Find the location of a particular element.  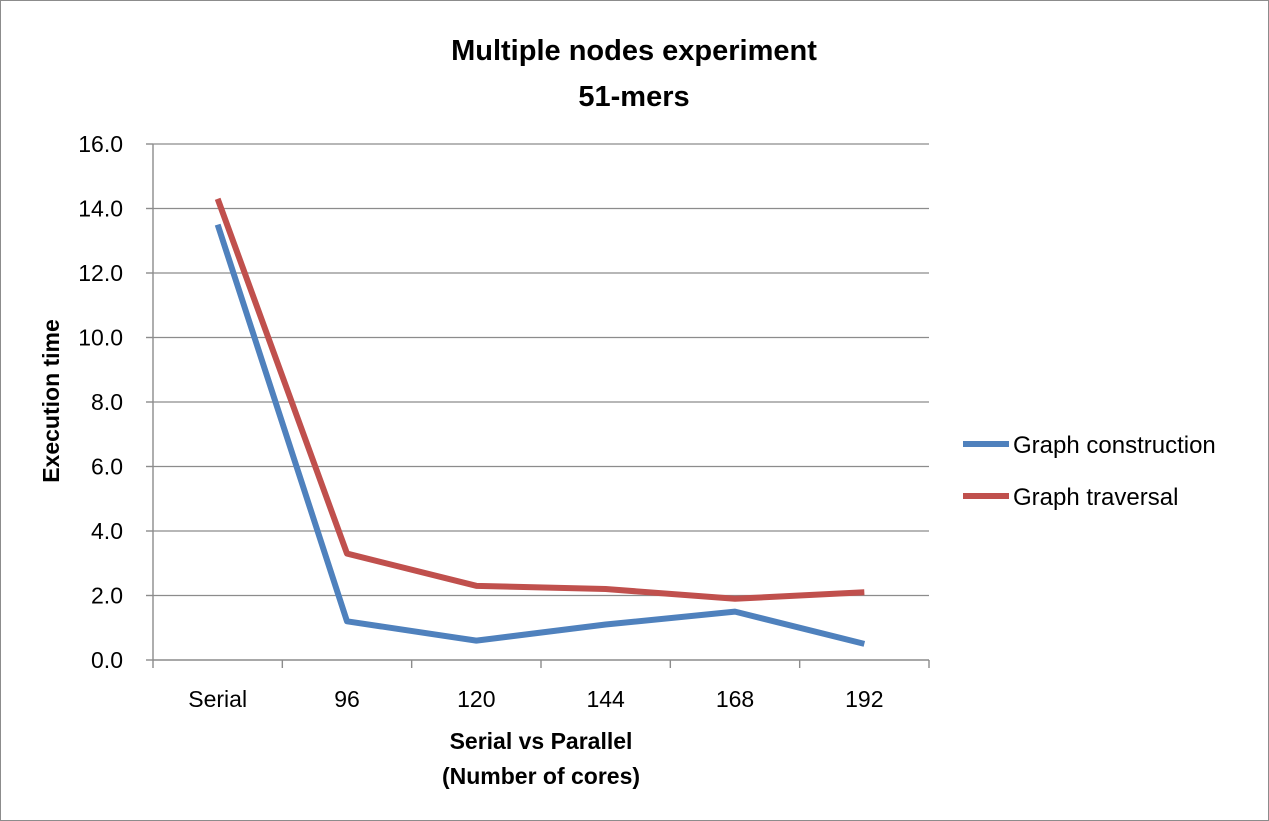

chart-title-line-1: Multiple nodes experiment is located at coordinates (634, 51).